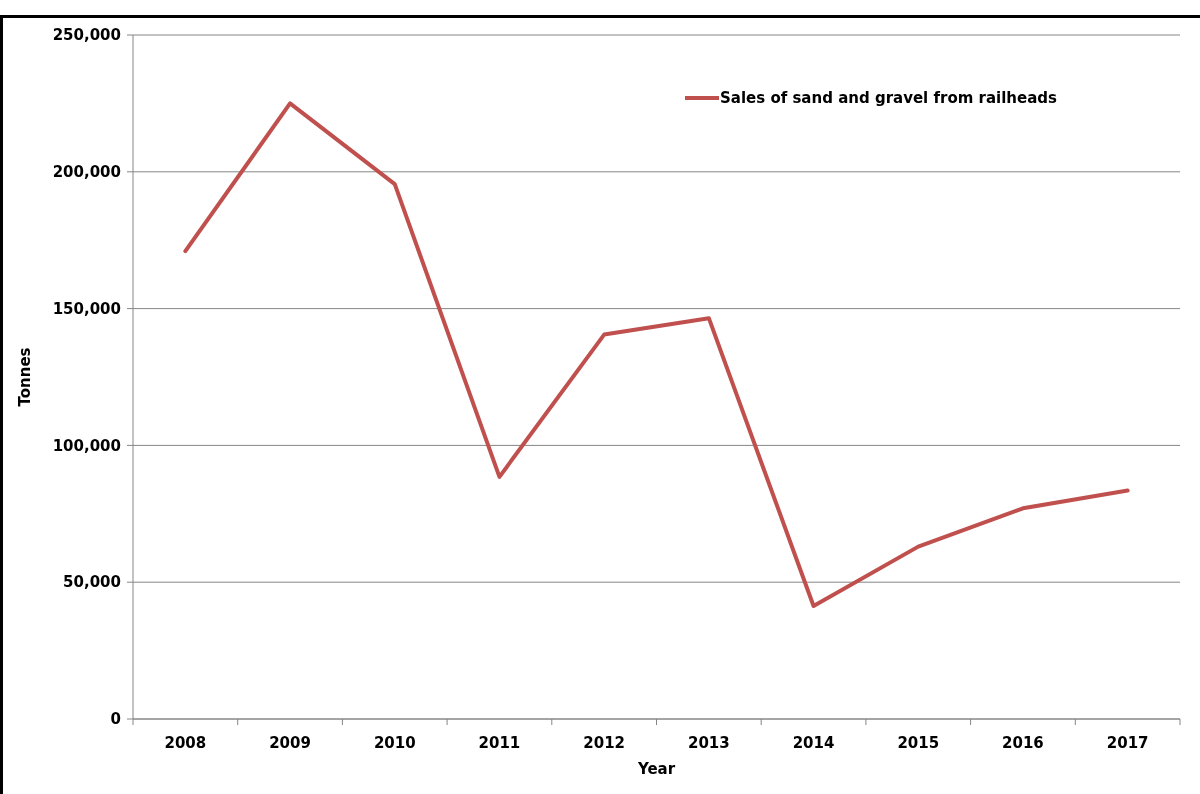 Image resolution: width=1200 pixels, height=794 pixels. Describe the element at coordinates (813, 743) in the screenshot. I see `x-tick-label: 2014` at that location.